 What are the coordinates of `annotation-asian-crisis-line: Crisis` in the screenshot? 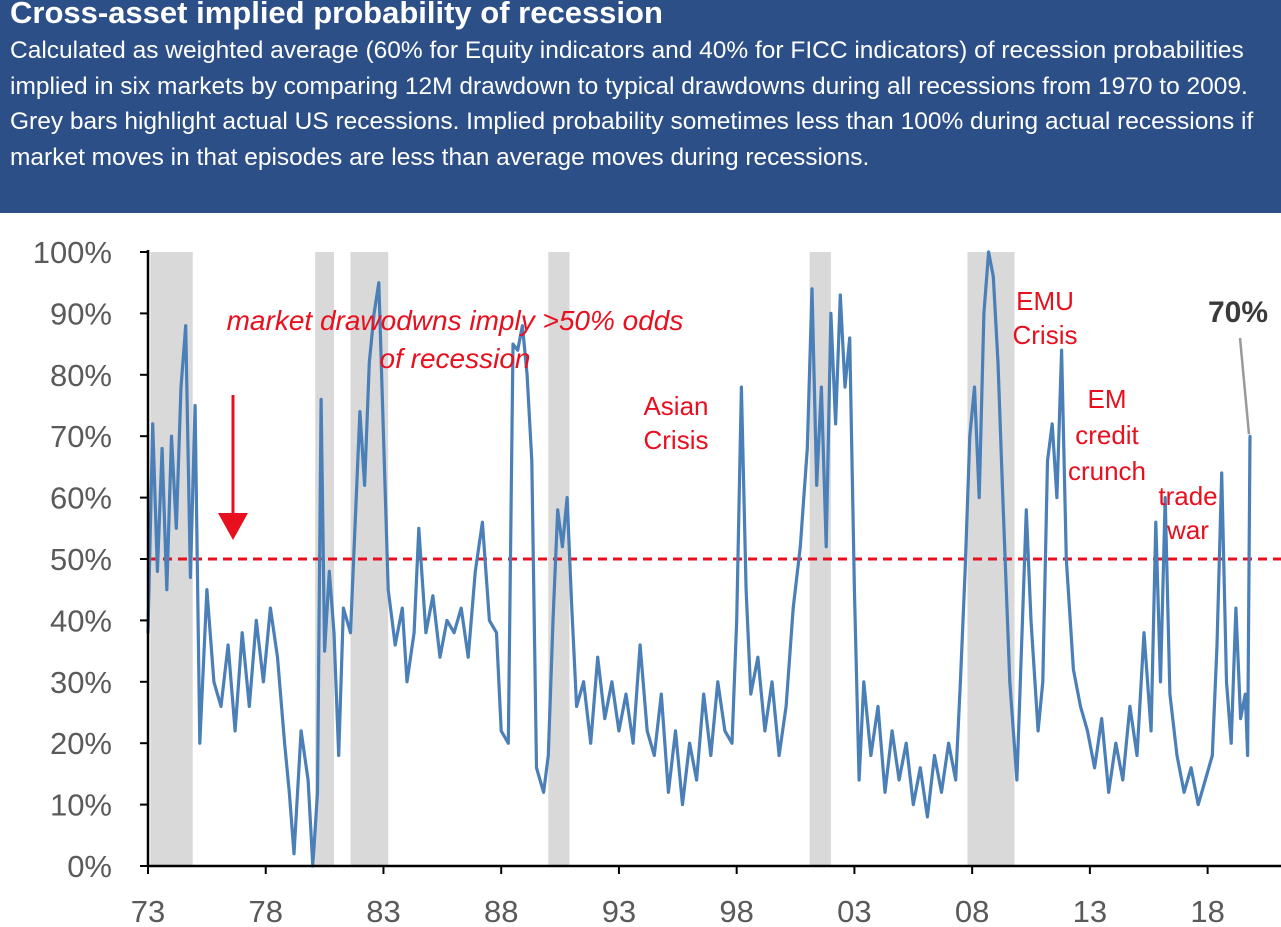 It's located at (676, 440).